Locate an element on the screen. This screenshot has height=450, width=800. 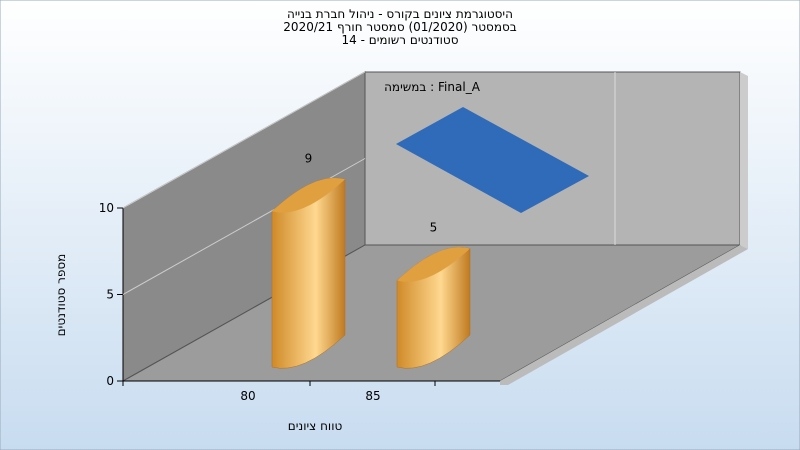
data-label: 9 is located at coordinates (309, 158).